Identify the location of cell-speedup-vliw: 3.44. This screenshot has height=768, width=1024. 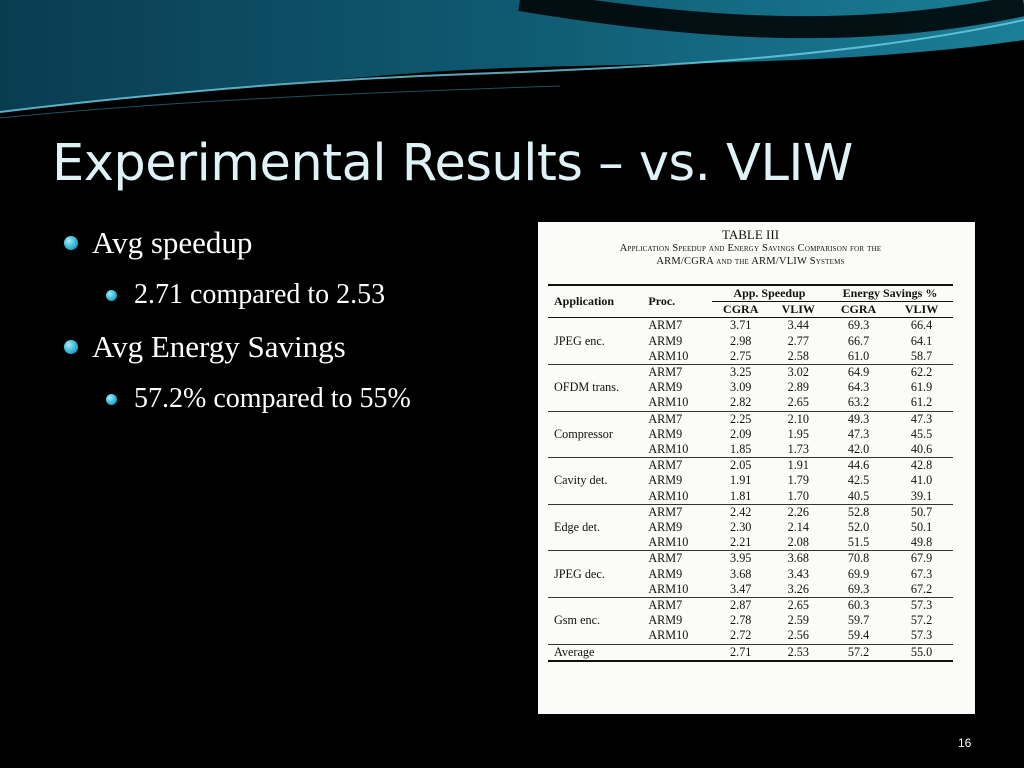
(798, 325).